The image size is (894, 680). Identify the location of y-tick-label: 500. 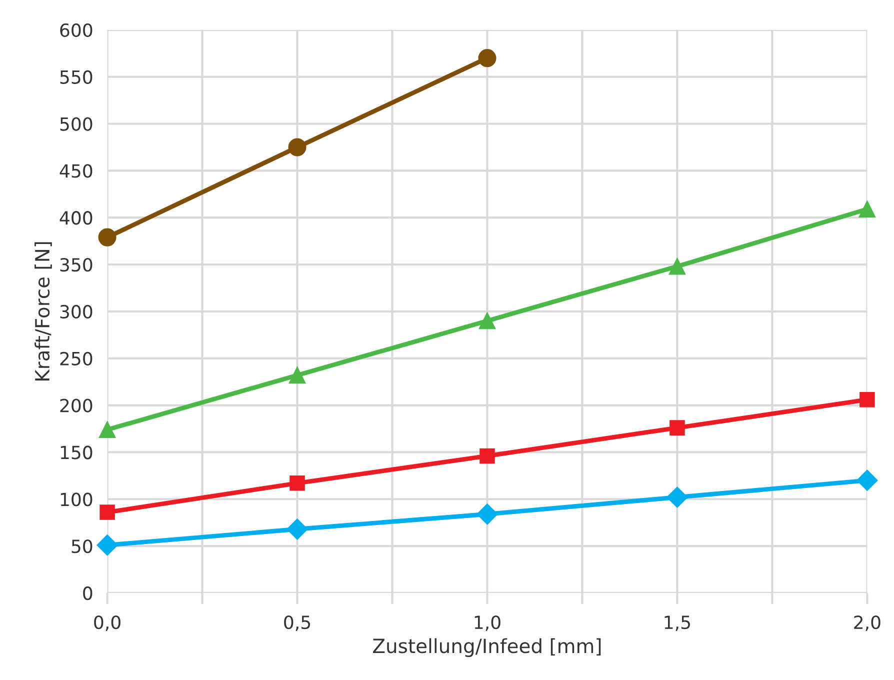
(76, 124).